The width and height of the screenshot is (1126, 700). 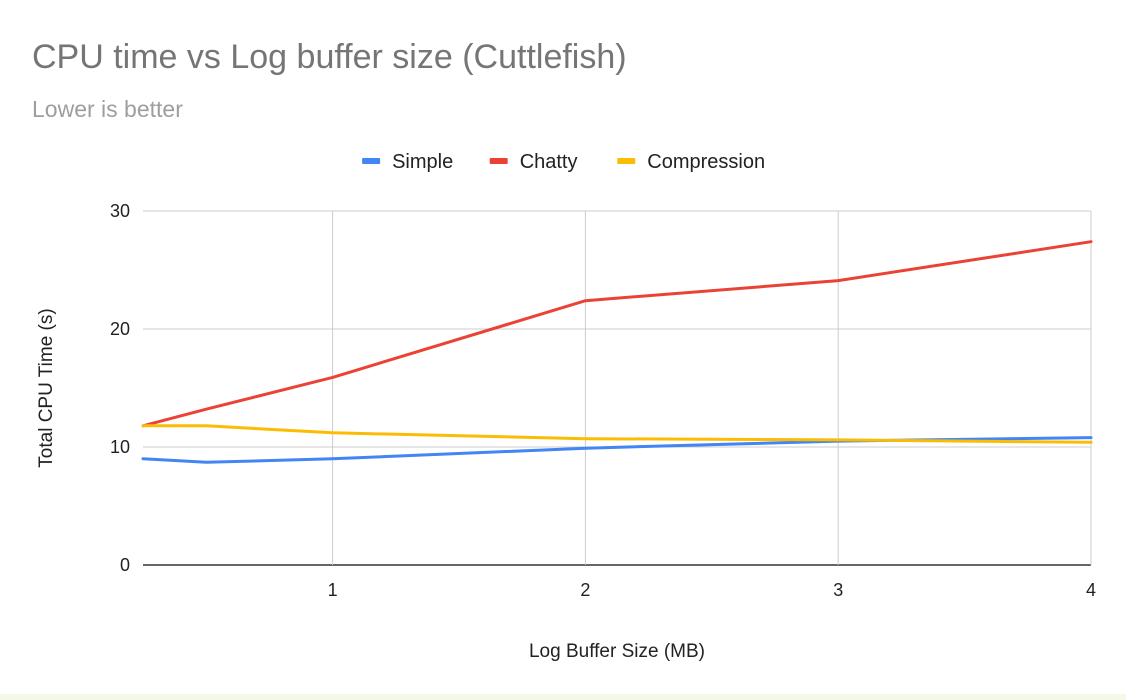 What do you see at coordinates (498, 161) in the screenshot?
I see `legend-swatch-chatty` at bounding box center [498, 161].